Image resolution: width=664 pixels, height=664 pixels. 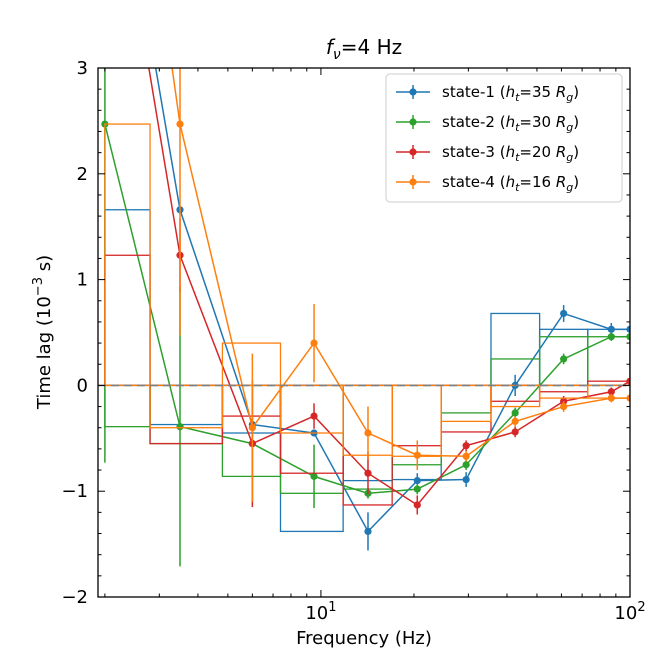 I want to click on y-tick-label: 3, so click(x=82, y=68).